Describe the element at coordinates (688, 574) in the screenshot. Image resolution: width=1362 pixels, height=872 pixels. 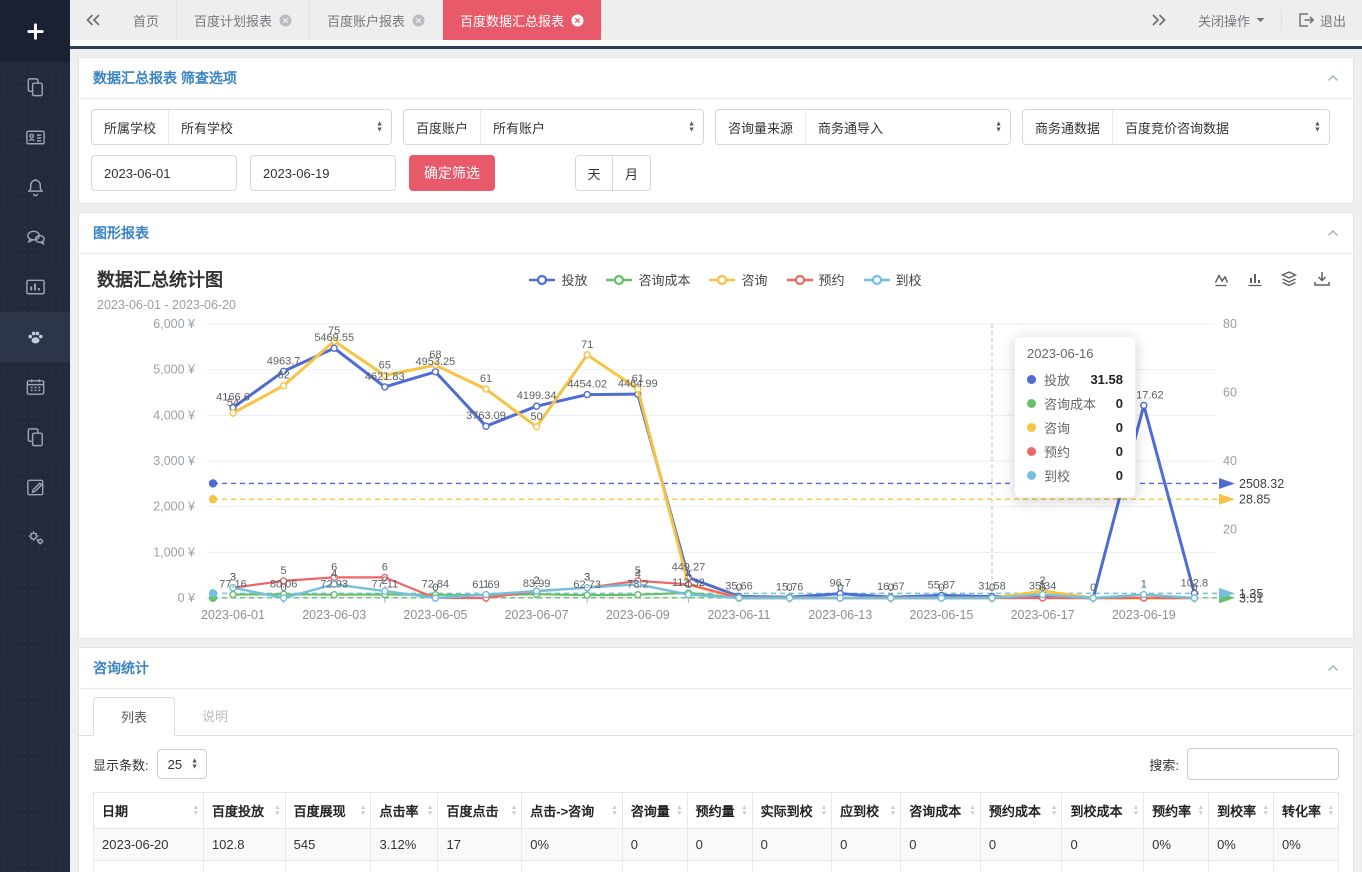
I see `svg-text: 4` at that location.